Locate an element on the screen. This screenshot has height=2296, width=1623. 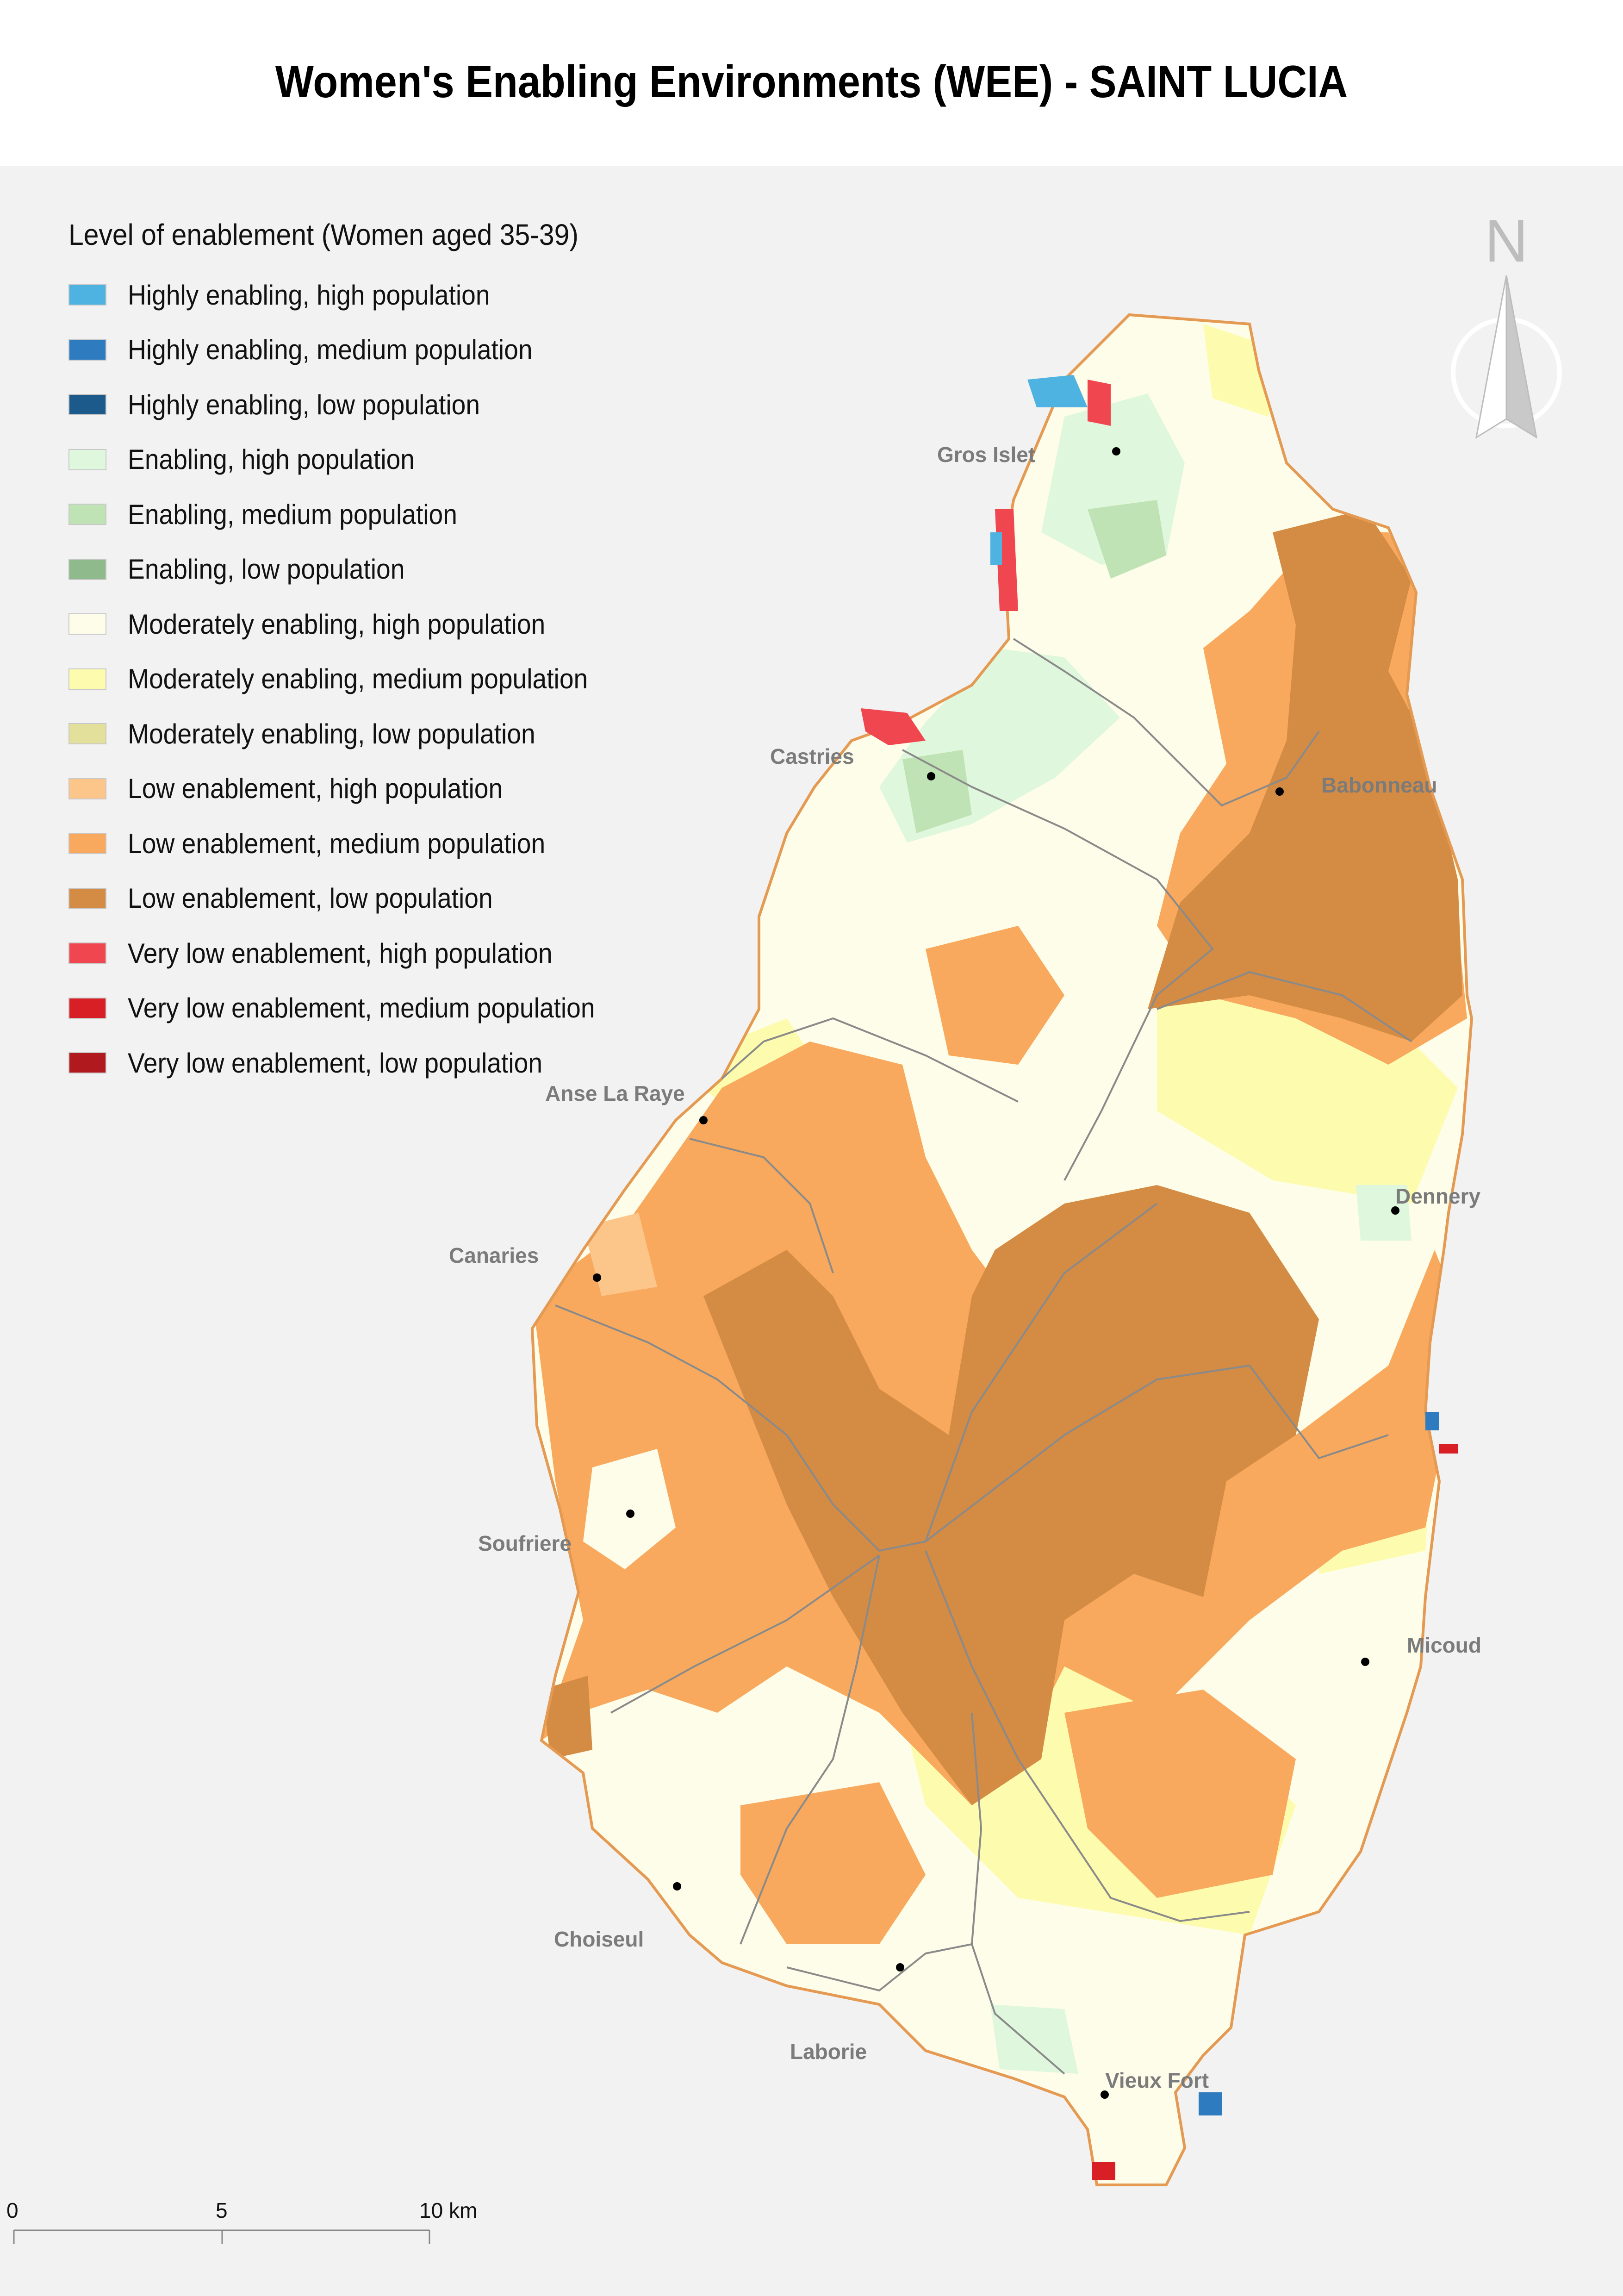
legend-label: Very low enablement, high population is located at coordinates (340, 953).